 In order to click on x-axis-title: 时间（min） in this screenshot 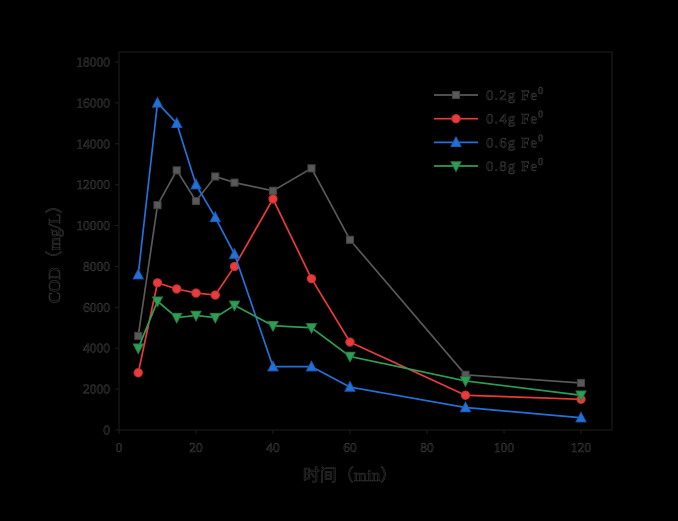, I will do `click(350, 475)`.